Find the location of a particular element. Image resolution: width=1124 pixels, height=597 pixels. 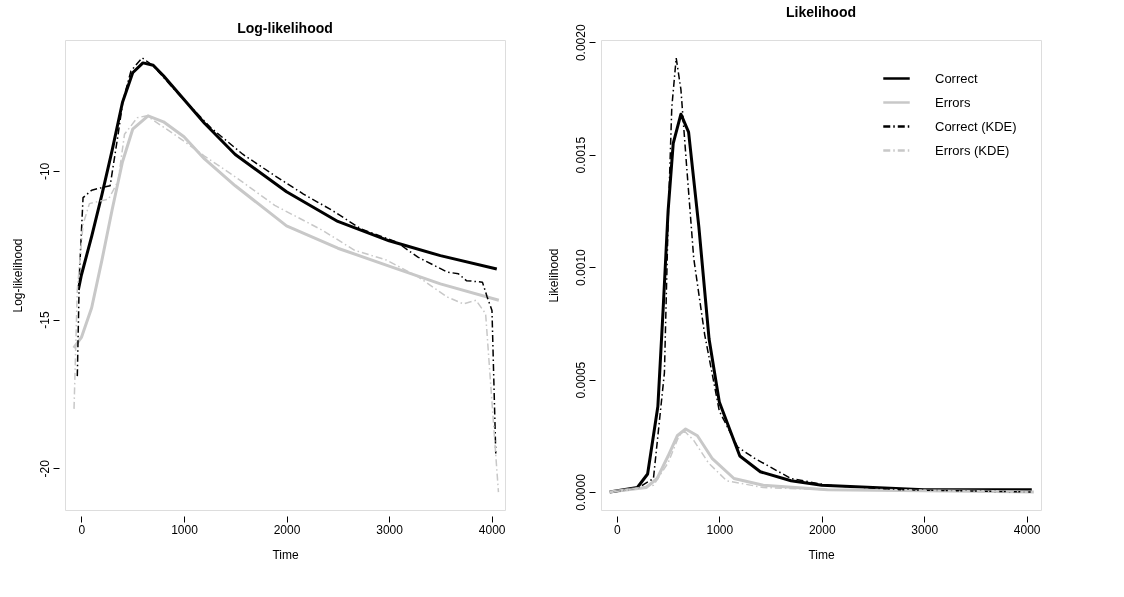

y-tick-label: -20 is located at coordinates (44, 468).